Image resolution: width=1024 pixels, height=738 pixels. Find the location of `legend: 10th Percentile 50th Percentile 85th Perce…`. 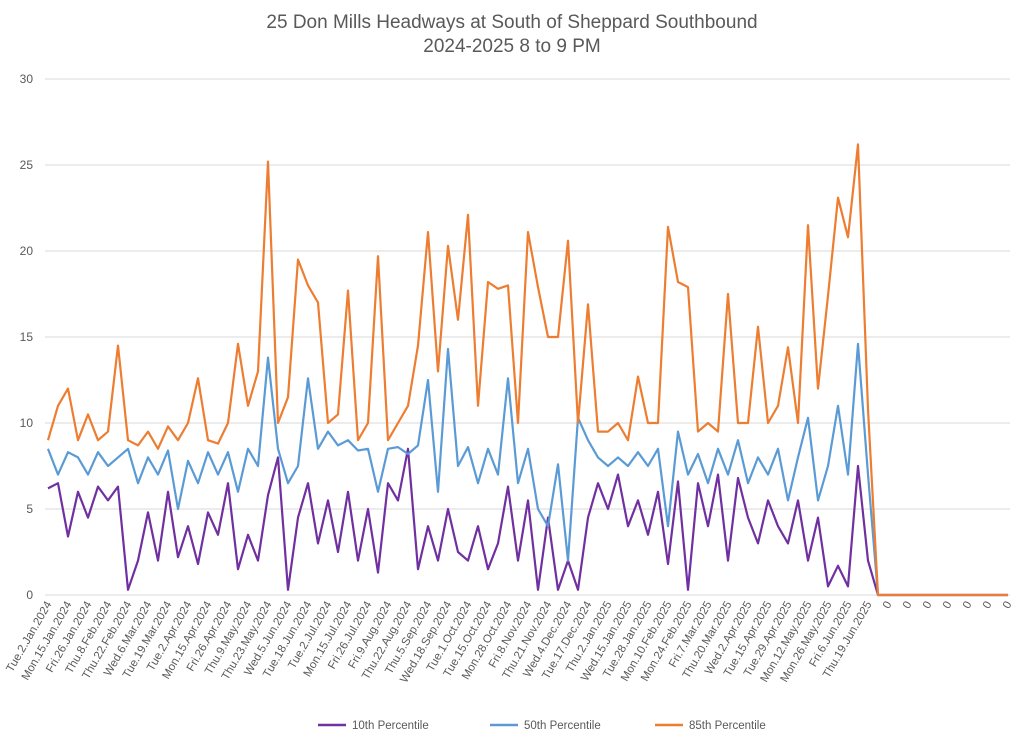

legend: 10th Percentile 50th Percentile 85th Perce… is located at coordinates (542, 726).